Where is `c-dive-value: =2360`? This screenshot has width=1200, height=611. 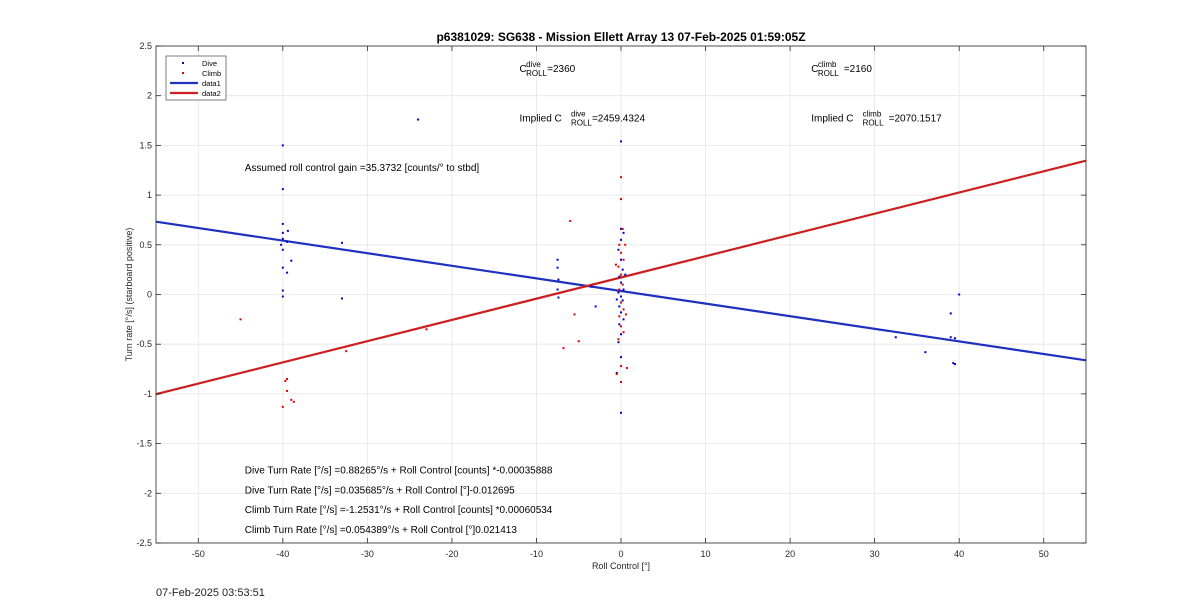
c-dive-value: =2360 is located at coordinates (561, 69).